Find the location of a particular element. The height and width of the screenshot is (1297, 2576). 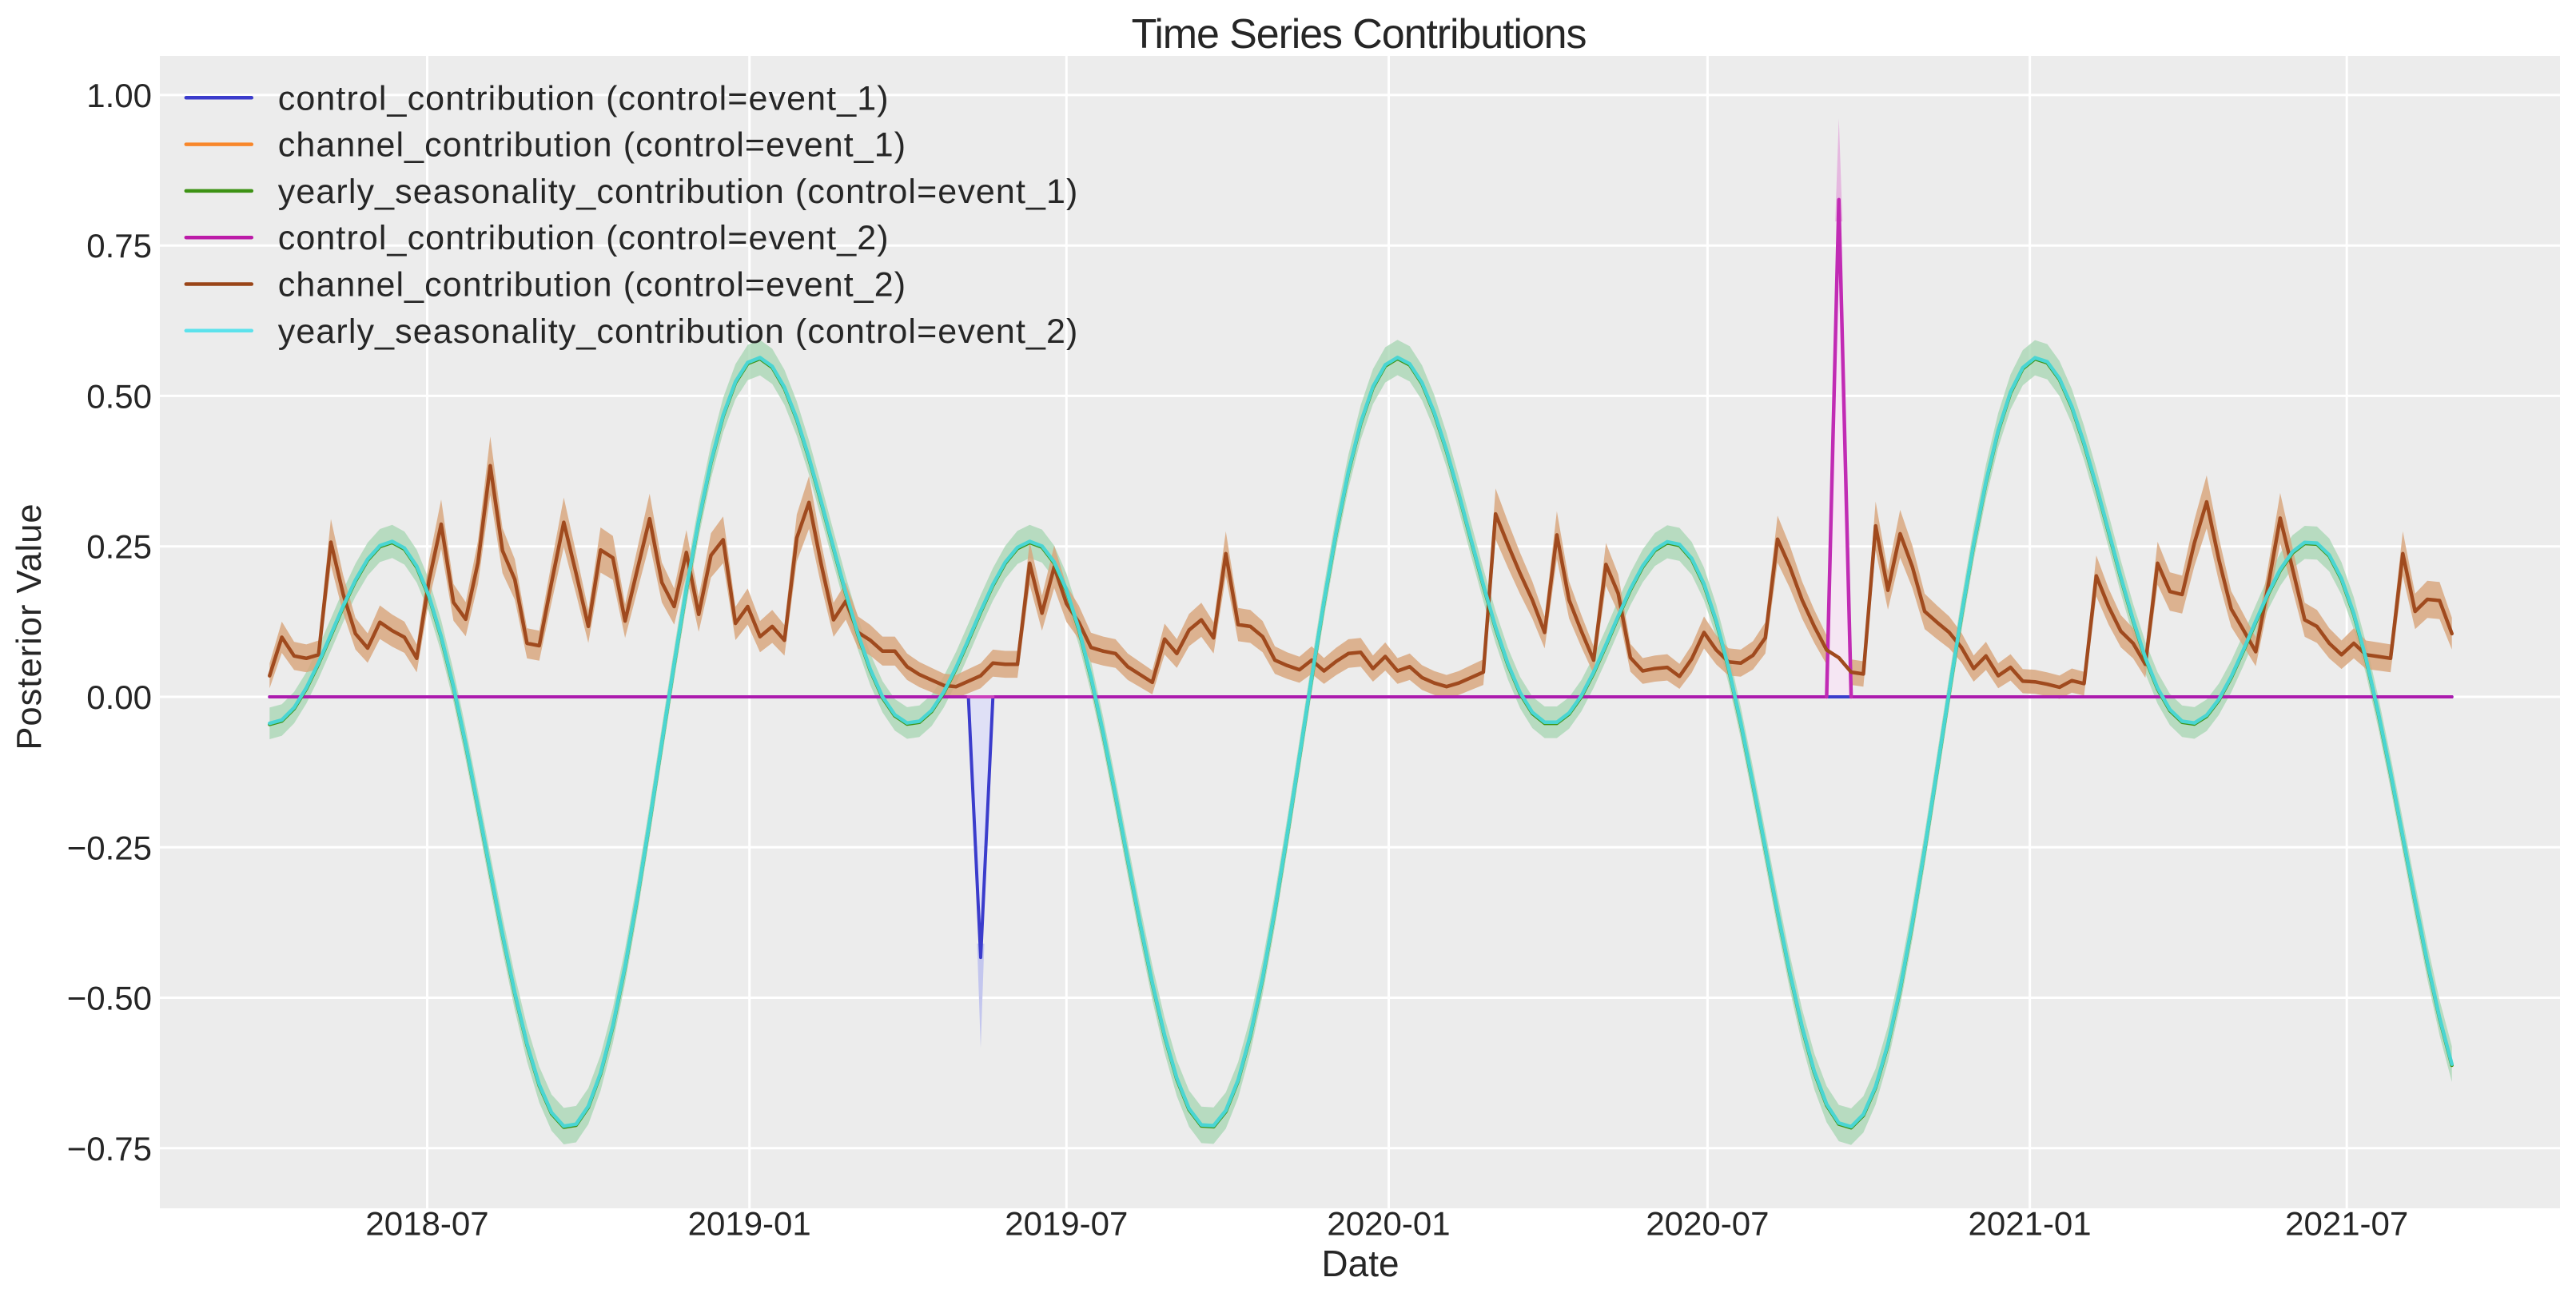

svg-text:control_contribution (control=: control_contribution (control=event_2) is located at coordinates (584, 238).